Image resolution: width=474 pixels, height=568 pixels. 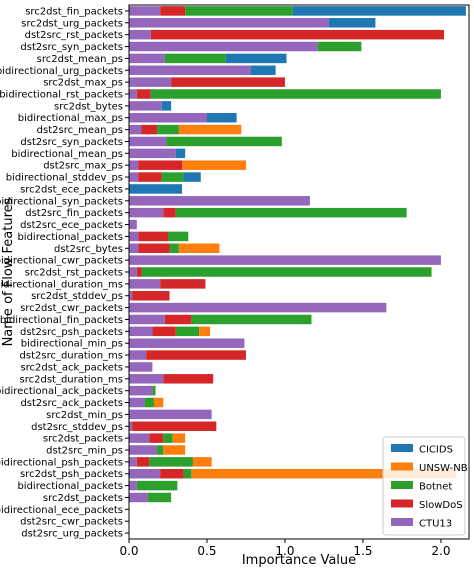 What do you see at coordinates (436, 450) in the screenshot?
I see `legend-label: CICIDS` at bounding box center [436, 450].